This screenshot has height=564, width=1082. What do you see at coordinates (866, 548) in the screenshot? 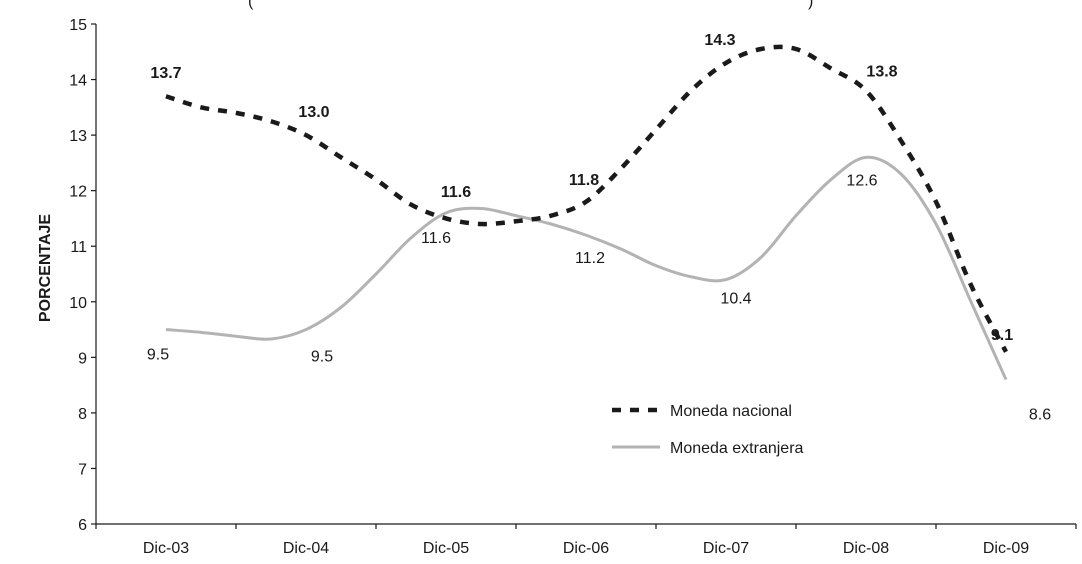
I see `x-tick-label: Dic-08` at bounding box center [866, 548].